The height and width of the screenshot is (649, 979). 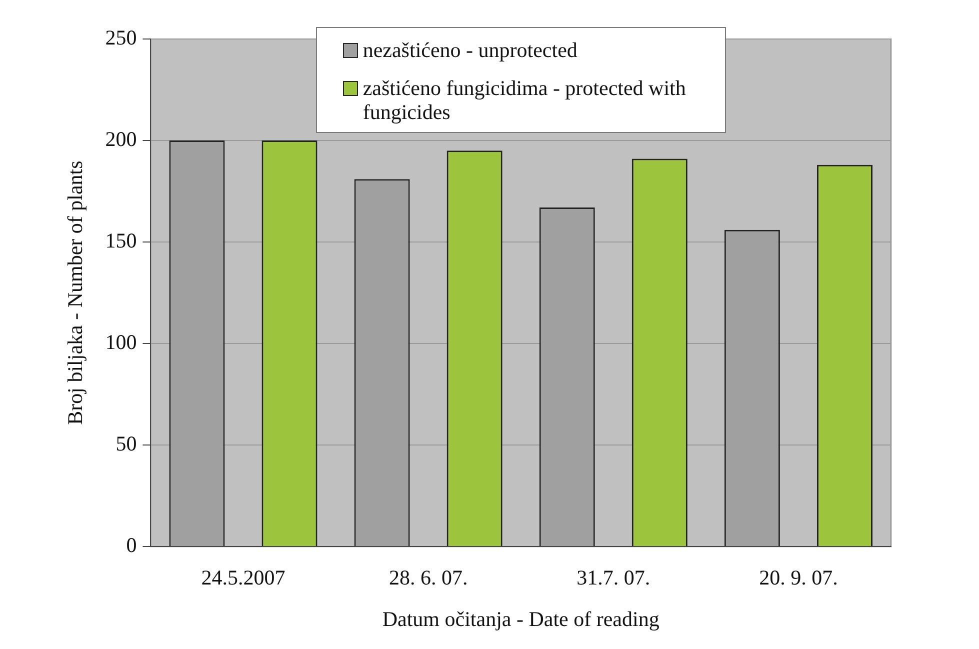 What do you see at coordinates (75, 292) in the screenshot?
I see `y-axis-title: Broj biljaka - Number of plants` at bounding box center [75, 292].